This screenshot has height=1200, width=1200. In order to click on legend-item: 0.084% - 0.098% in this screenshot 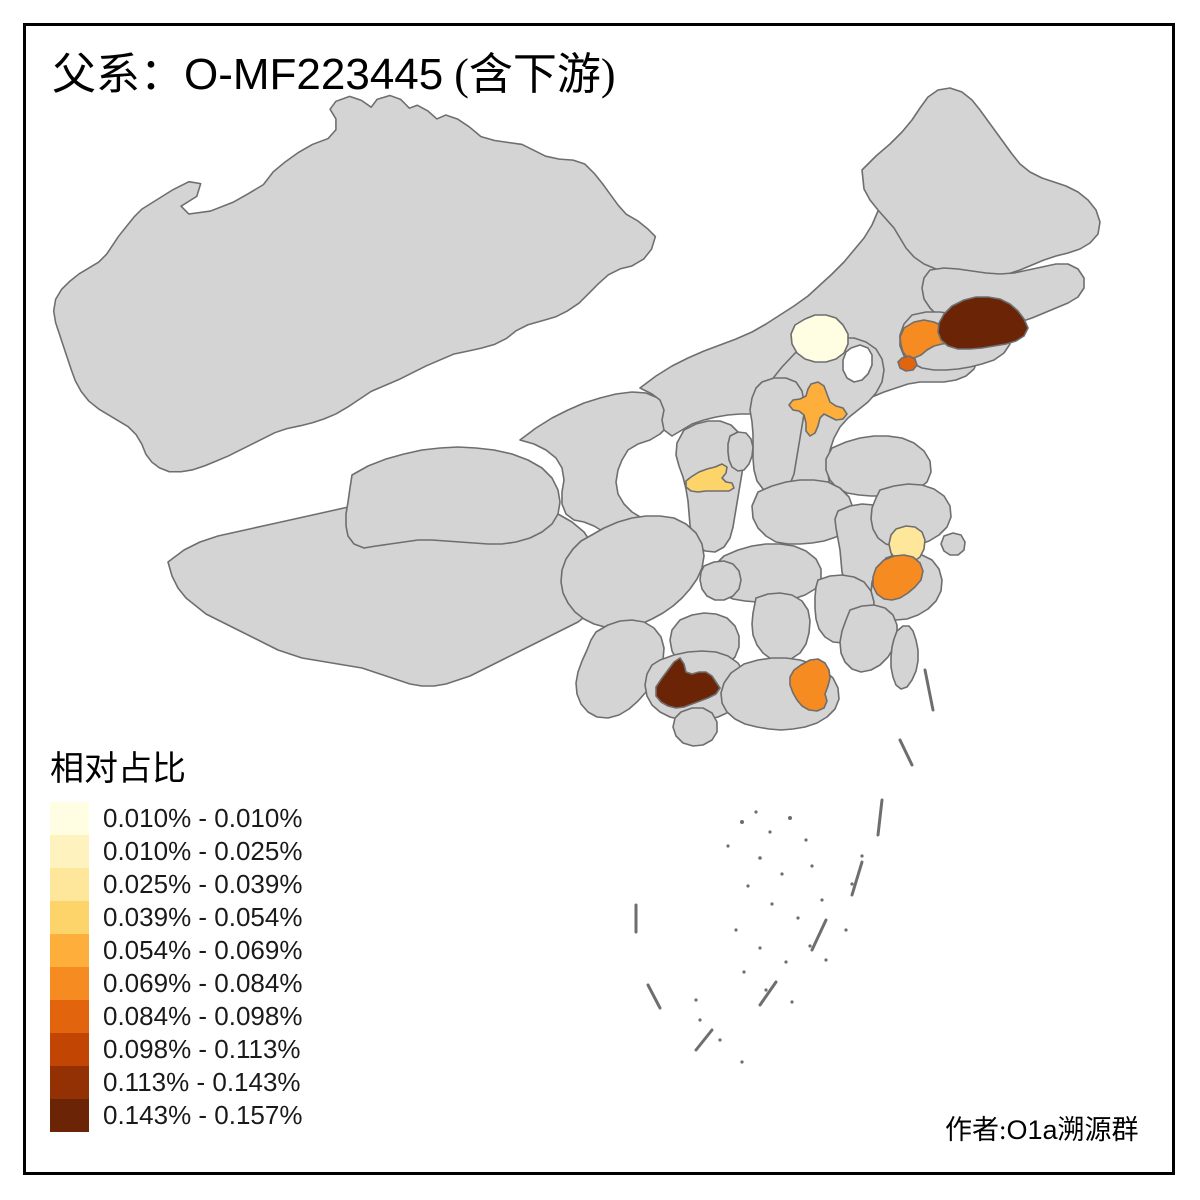, I will do `click(215, 1016)`.